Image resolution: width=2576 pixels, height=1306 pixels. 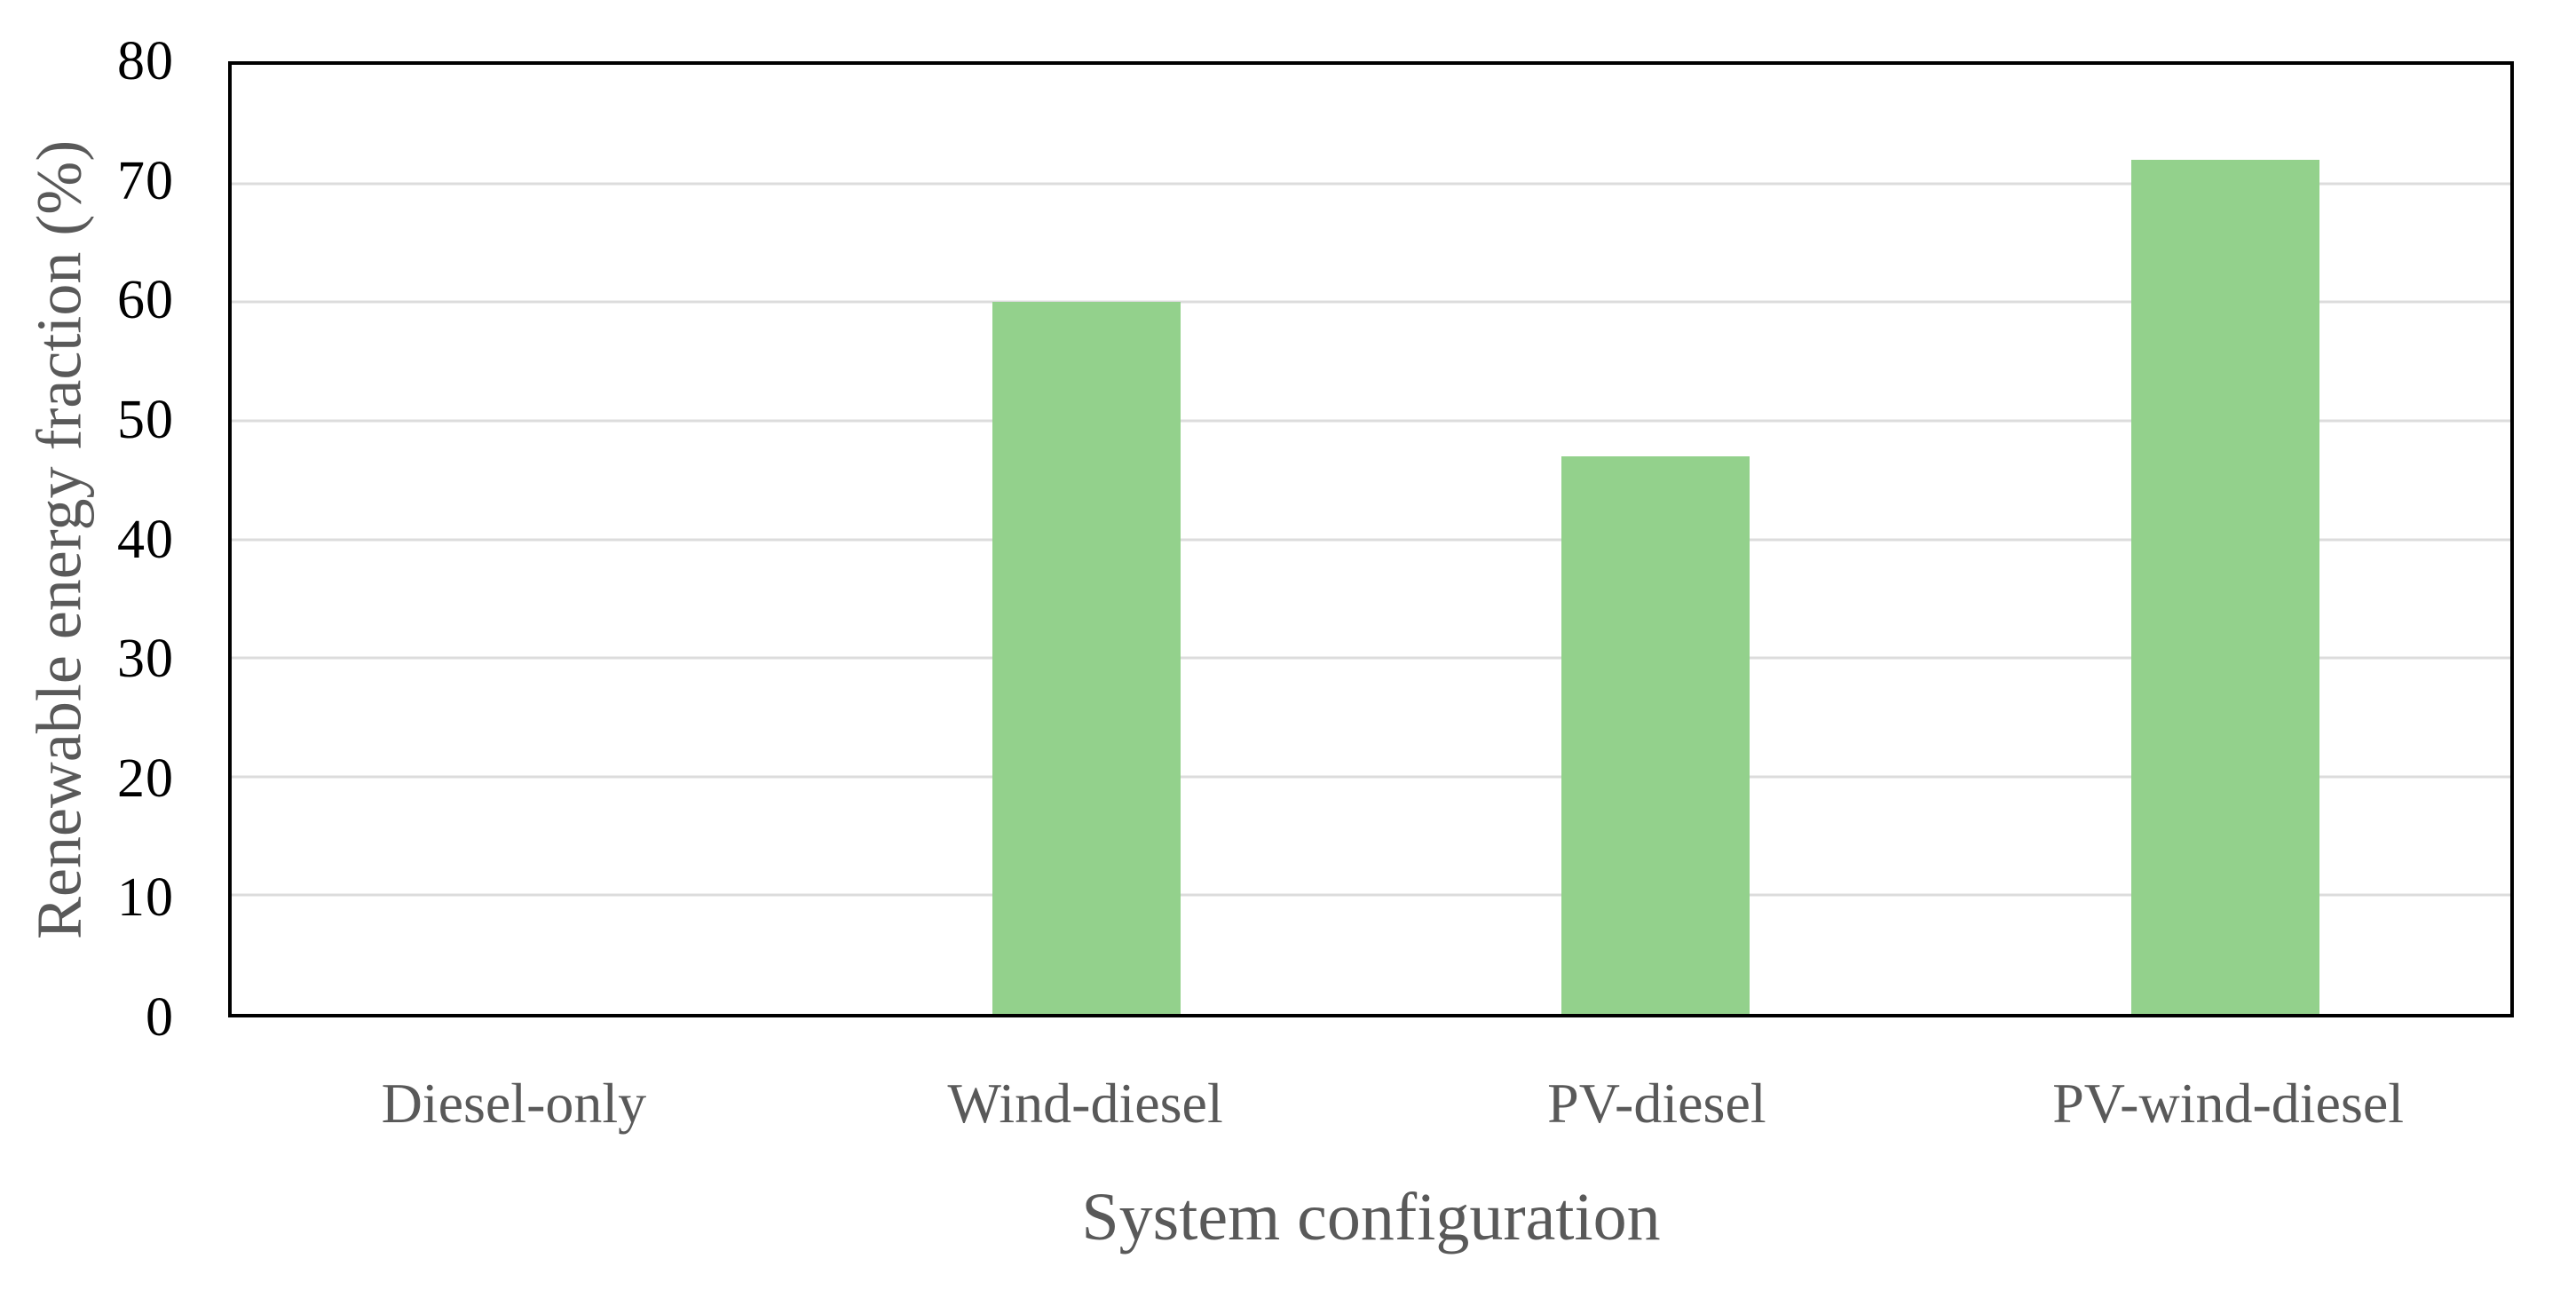 What do you see at coordinates (145, 180) in the screenshot?
I see `y-tick-label: 70` at bounding box center [145, 180].